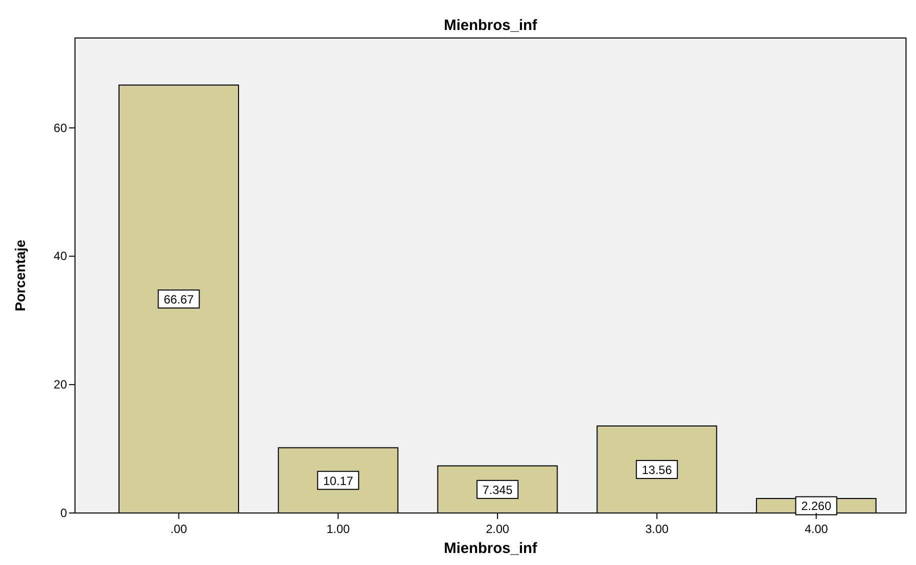  Describe the element at coordinates (491, 25) in the screenshot. I see `chart-title: Mienbros_inf` at that location.